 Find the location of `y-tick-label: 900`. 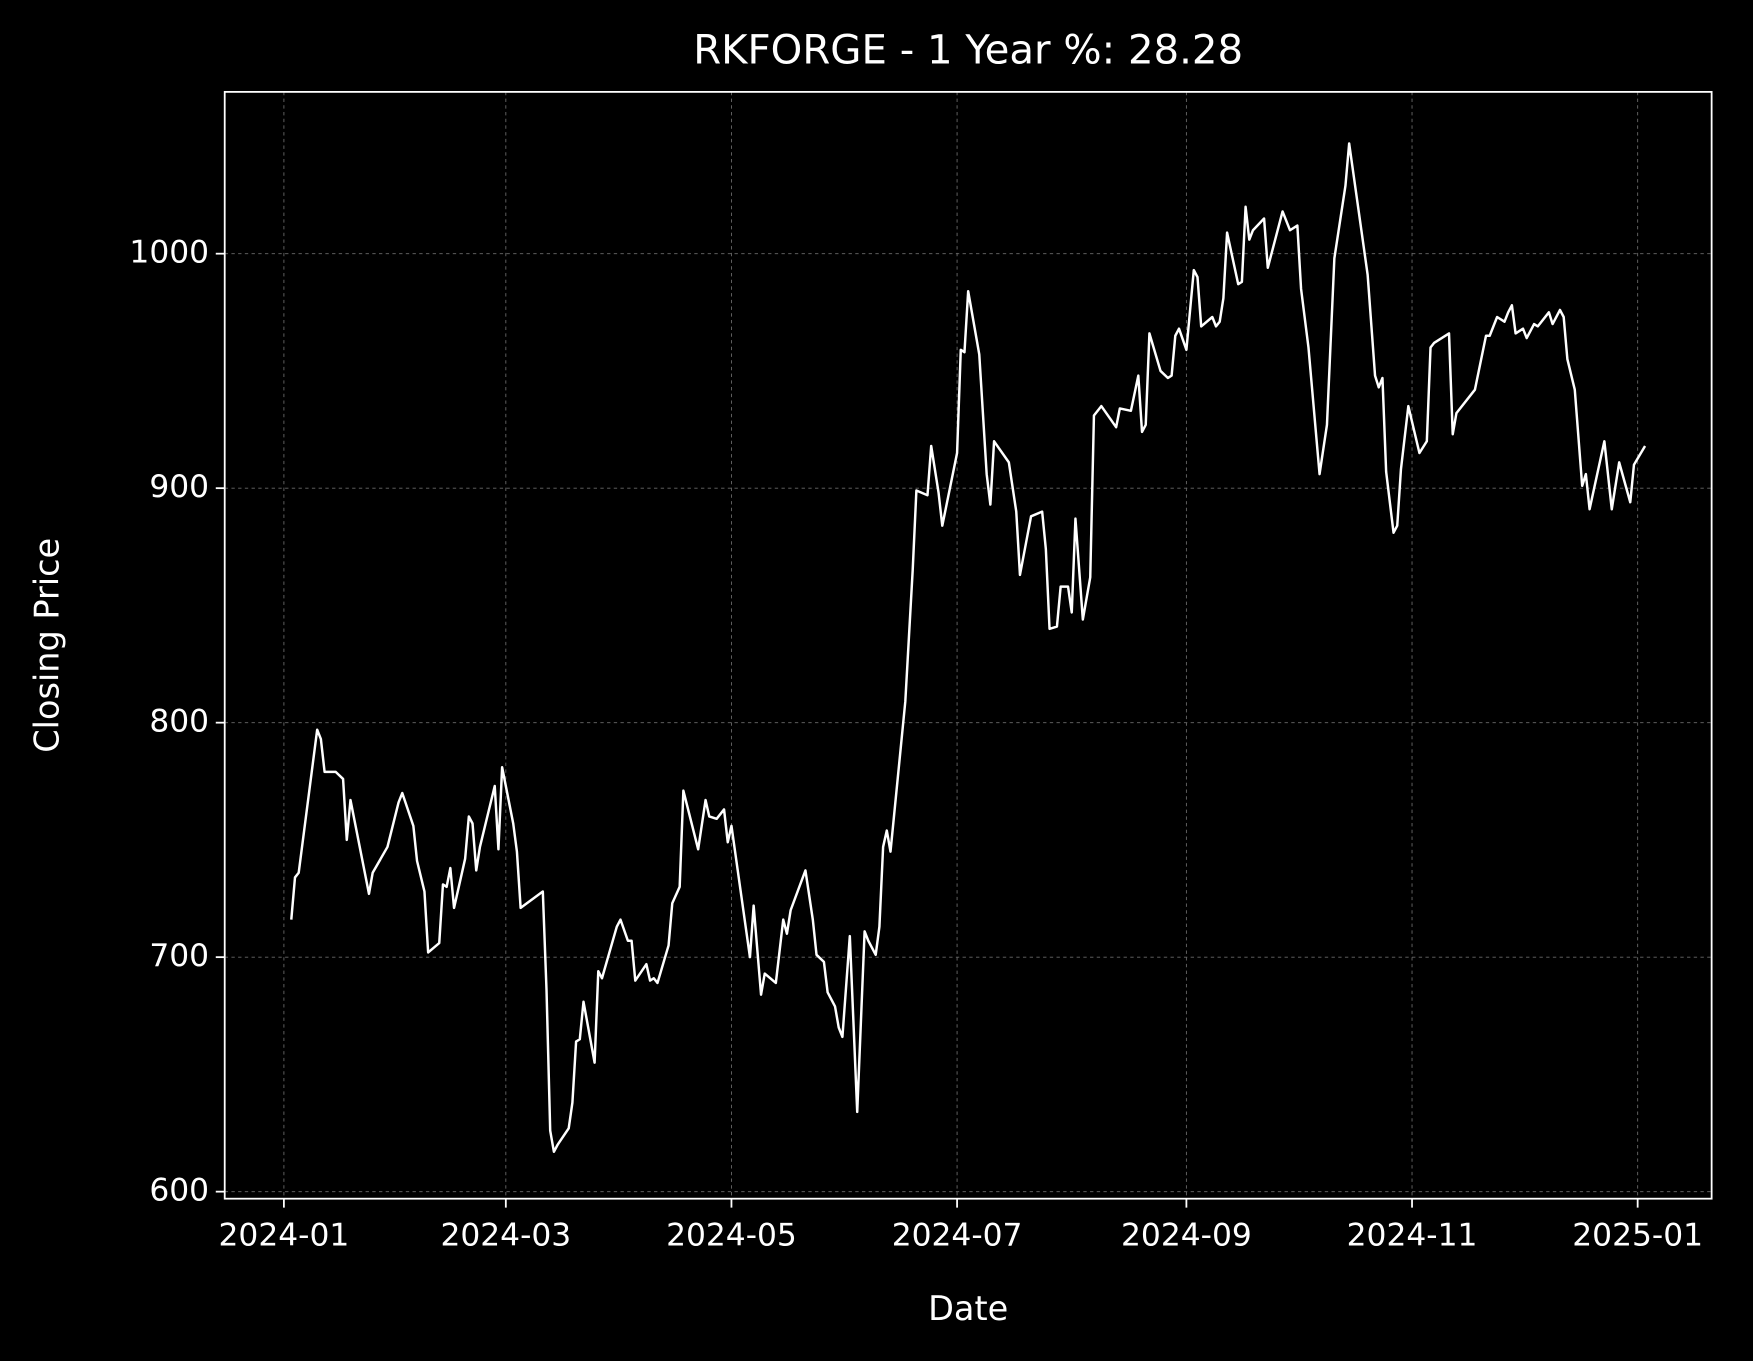

y-tick-label: 900 is located at coordinates (179, 487).